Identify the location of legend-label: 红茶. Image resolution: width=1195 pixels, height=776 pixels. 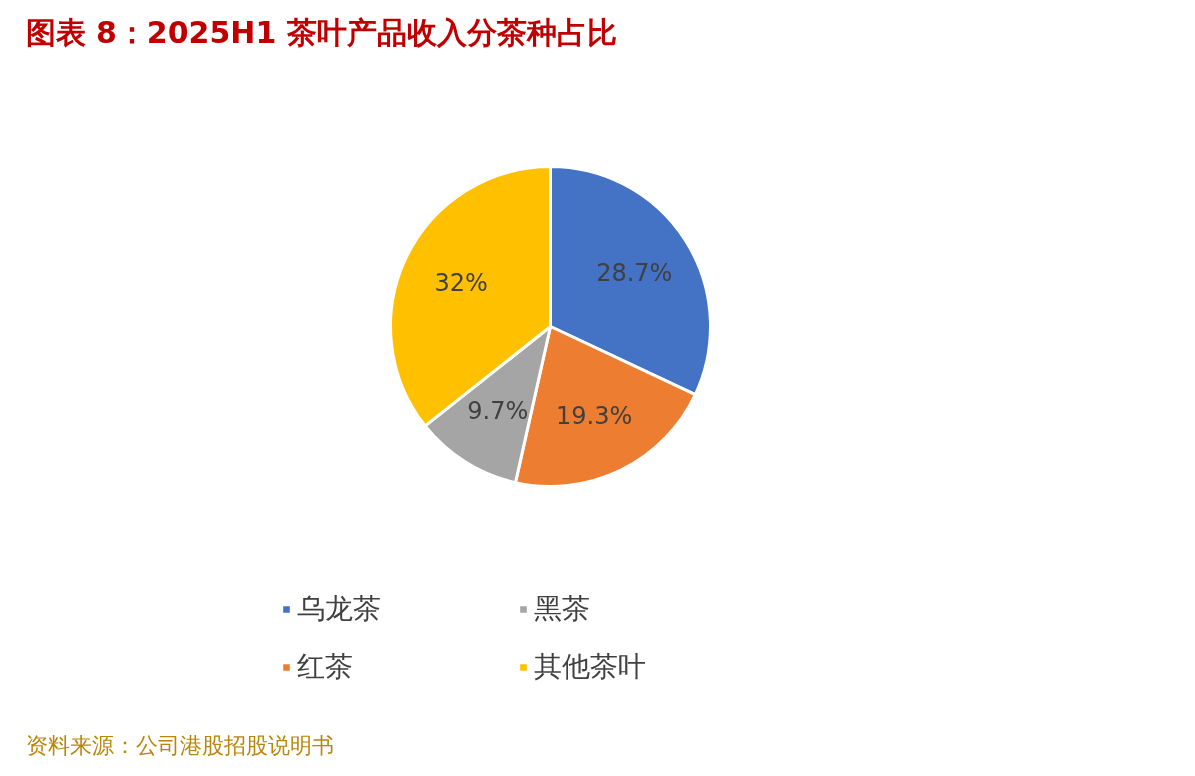
(325, 667).